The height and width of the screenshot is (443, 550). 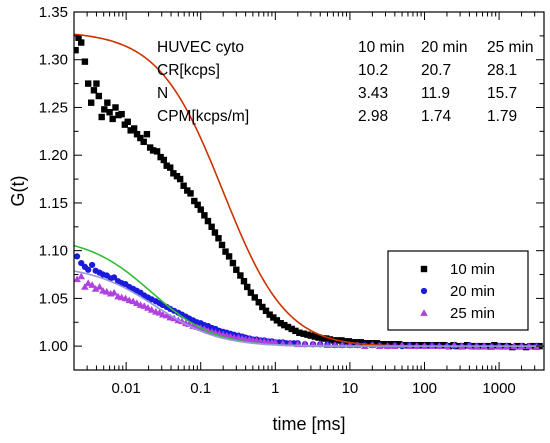 What do you see at coordinates (424, 269) in the screenshot?
I see `legend-marker-10-min` at bounding box center [424, 269].